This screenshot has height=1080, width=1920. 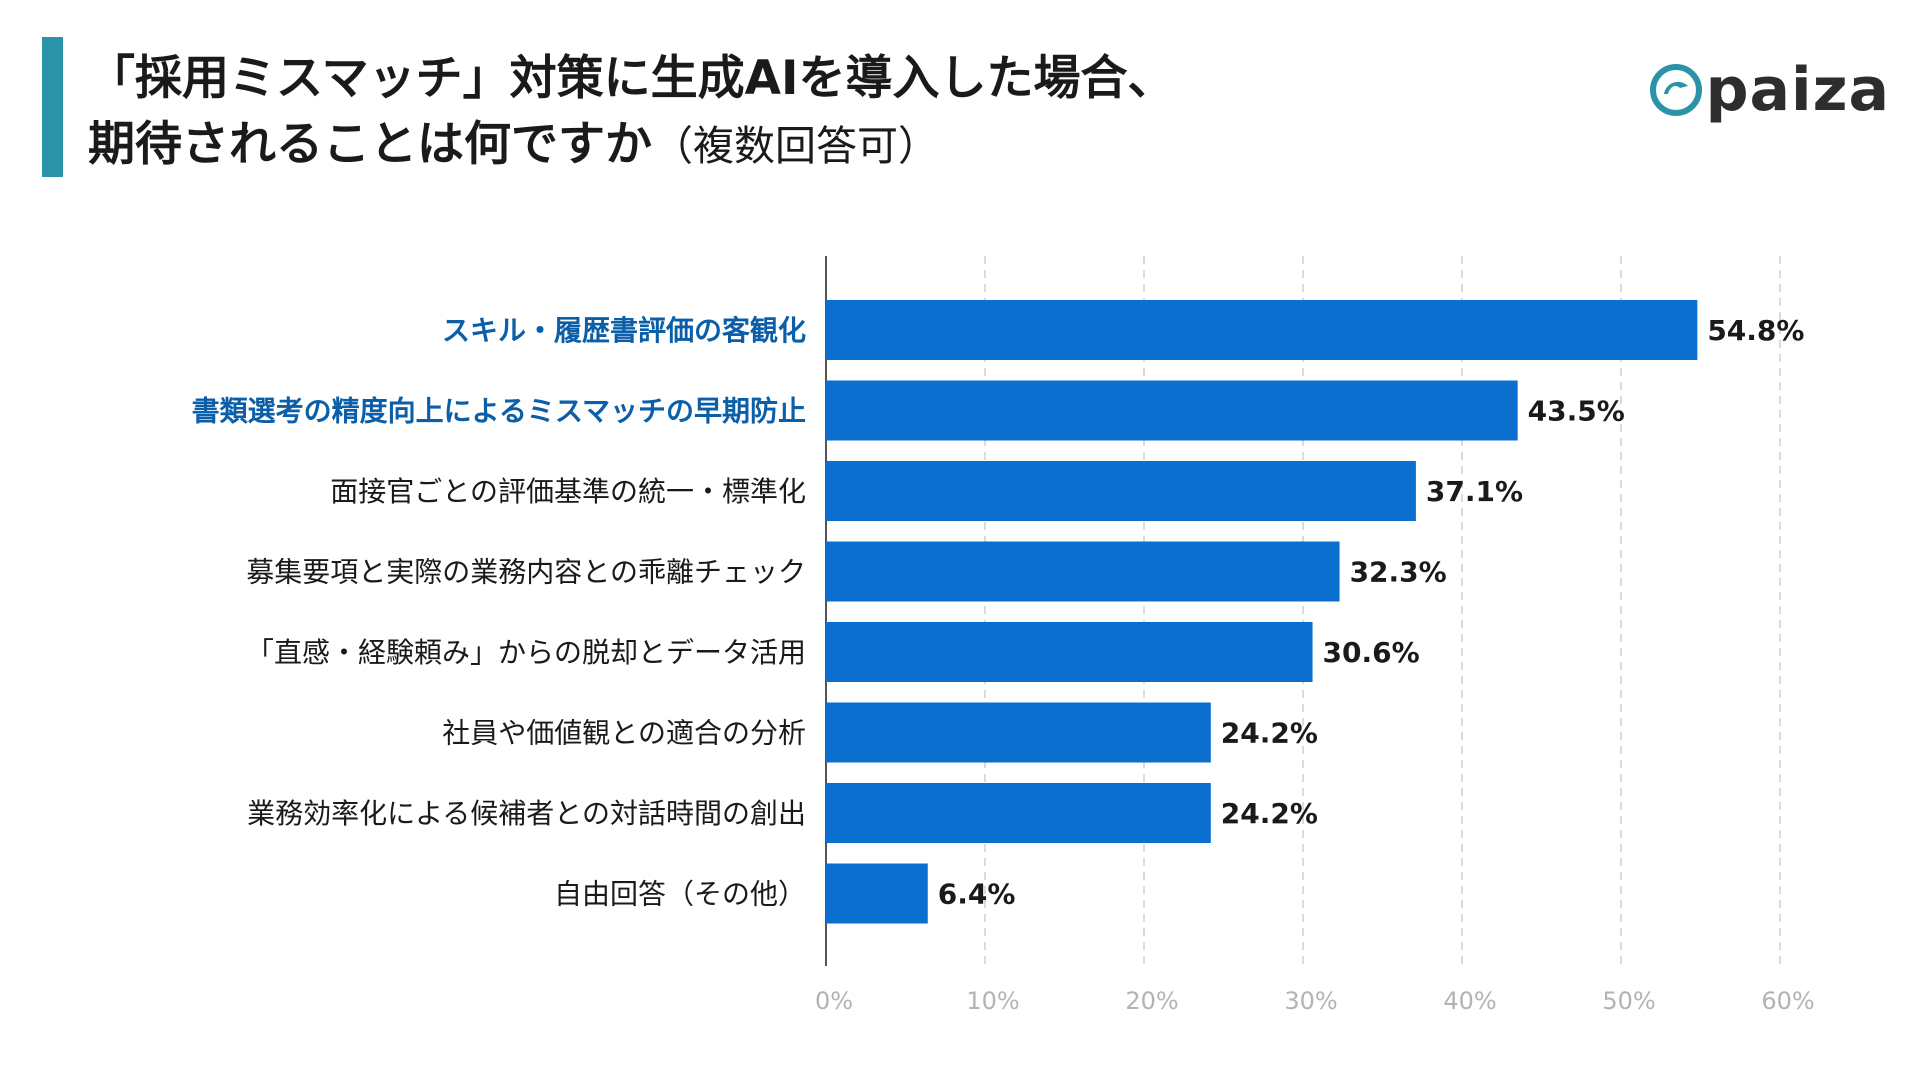 What do you see at coordinates (526, 813) in the screenshot?
I see `category-label: 業務効率化による候補者との対話時間の創出` at bounding box center [526, 813].